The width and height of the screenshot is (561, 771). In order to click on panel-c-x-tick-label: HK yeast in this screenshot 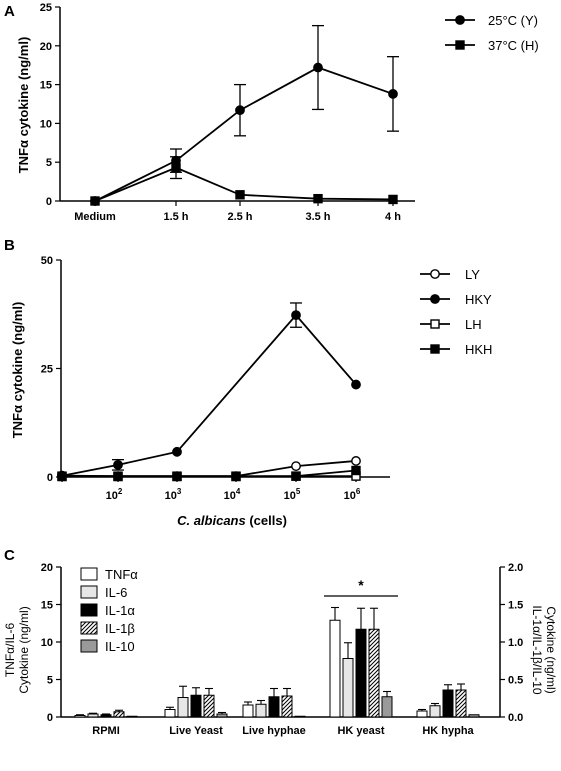, I will do `click(360, 731)`.